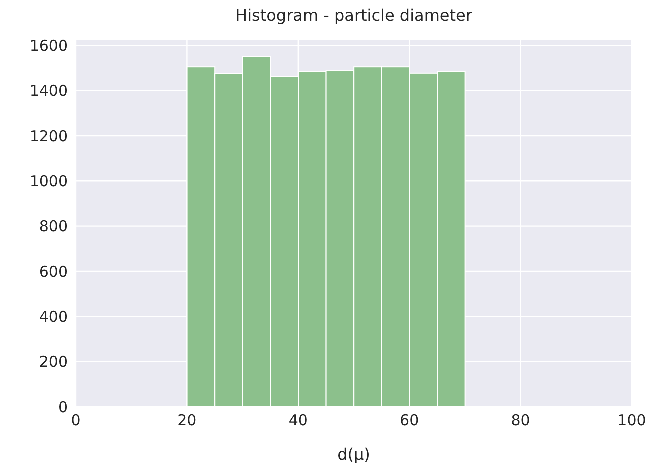 Image resolution: width=666 pixels, height=468 pixels. Describe the element at coordinates (63, 407) in the screenshot. I see `y-tick-label: 0` at that location.